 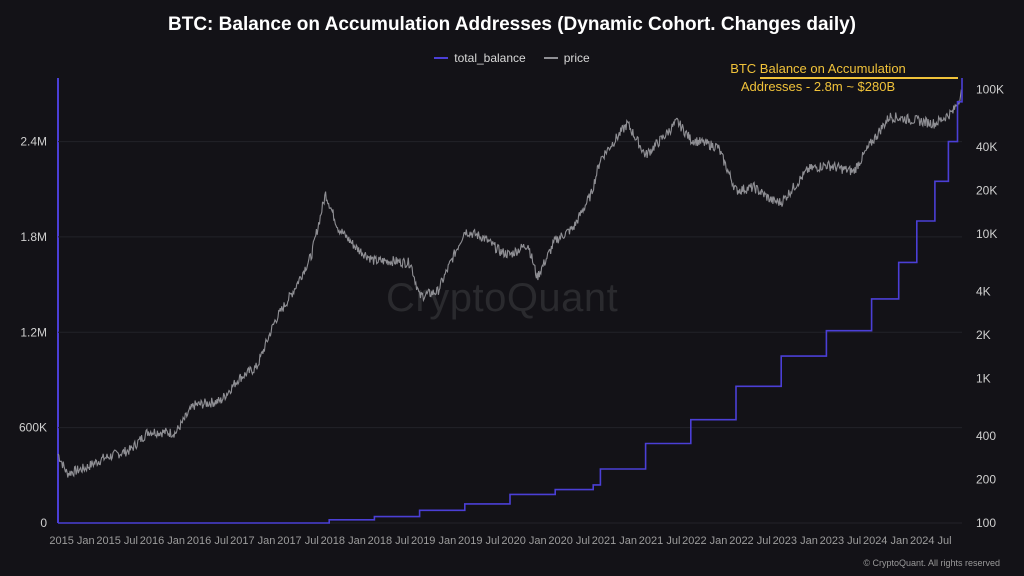 What do you see at coordinates (569, 541) in the screenshot?
I see `x-tick-label: 2020 Jul` at bounding box center [569, 541].